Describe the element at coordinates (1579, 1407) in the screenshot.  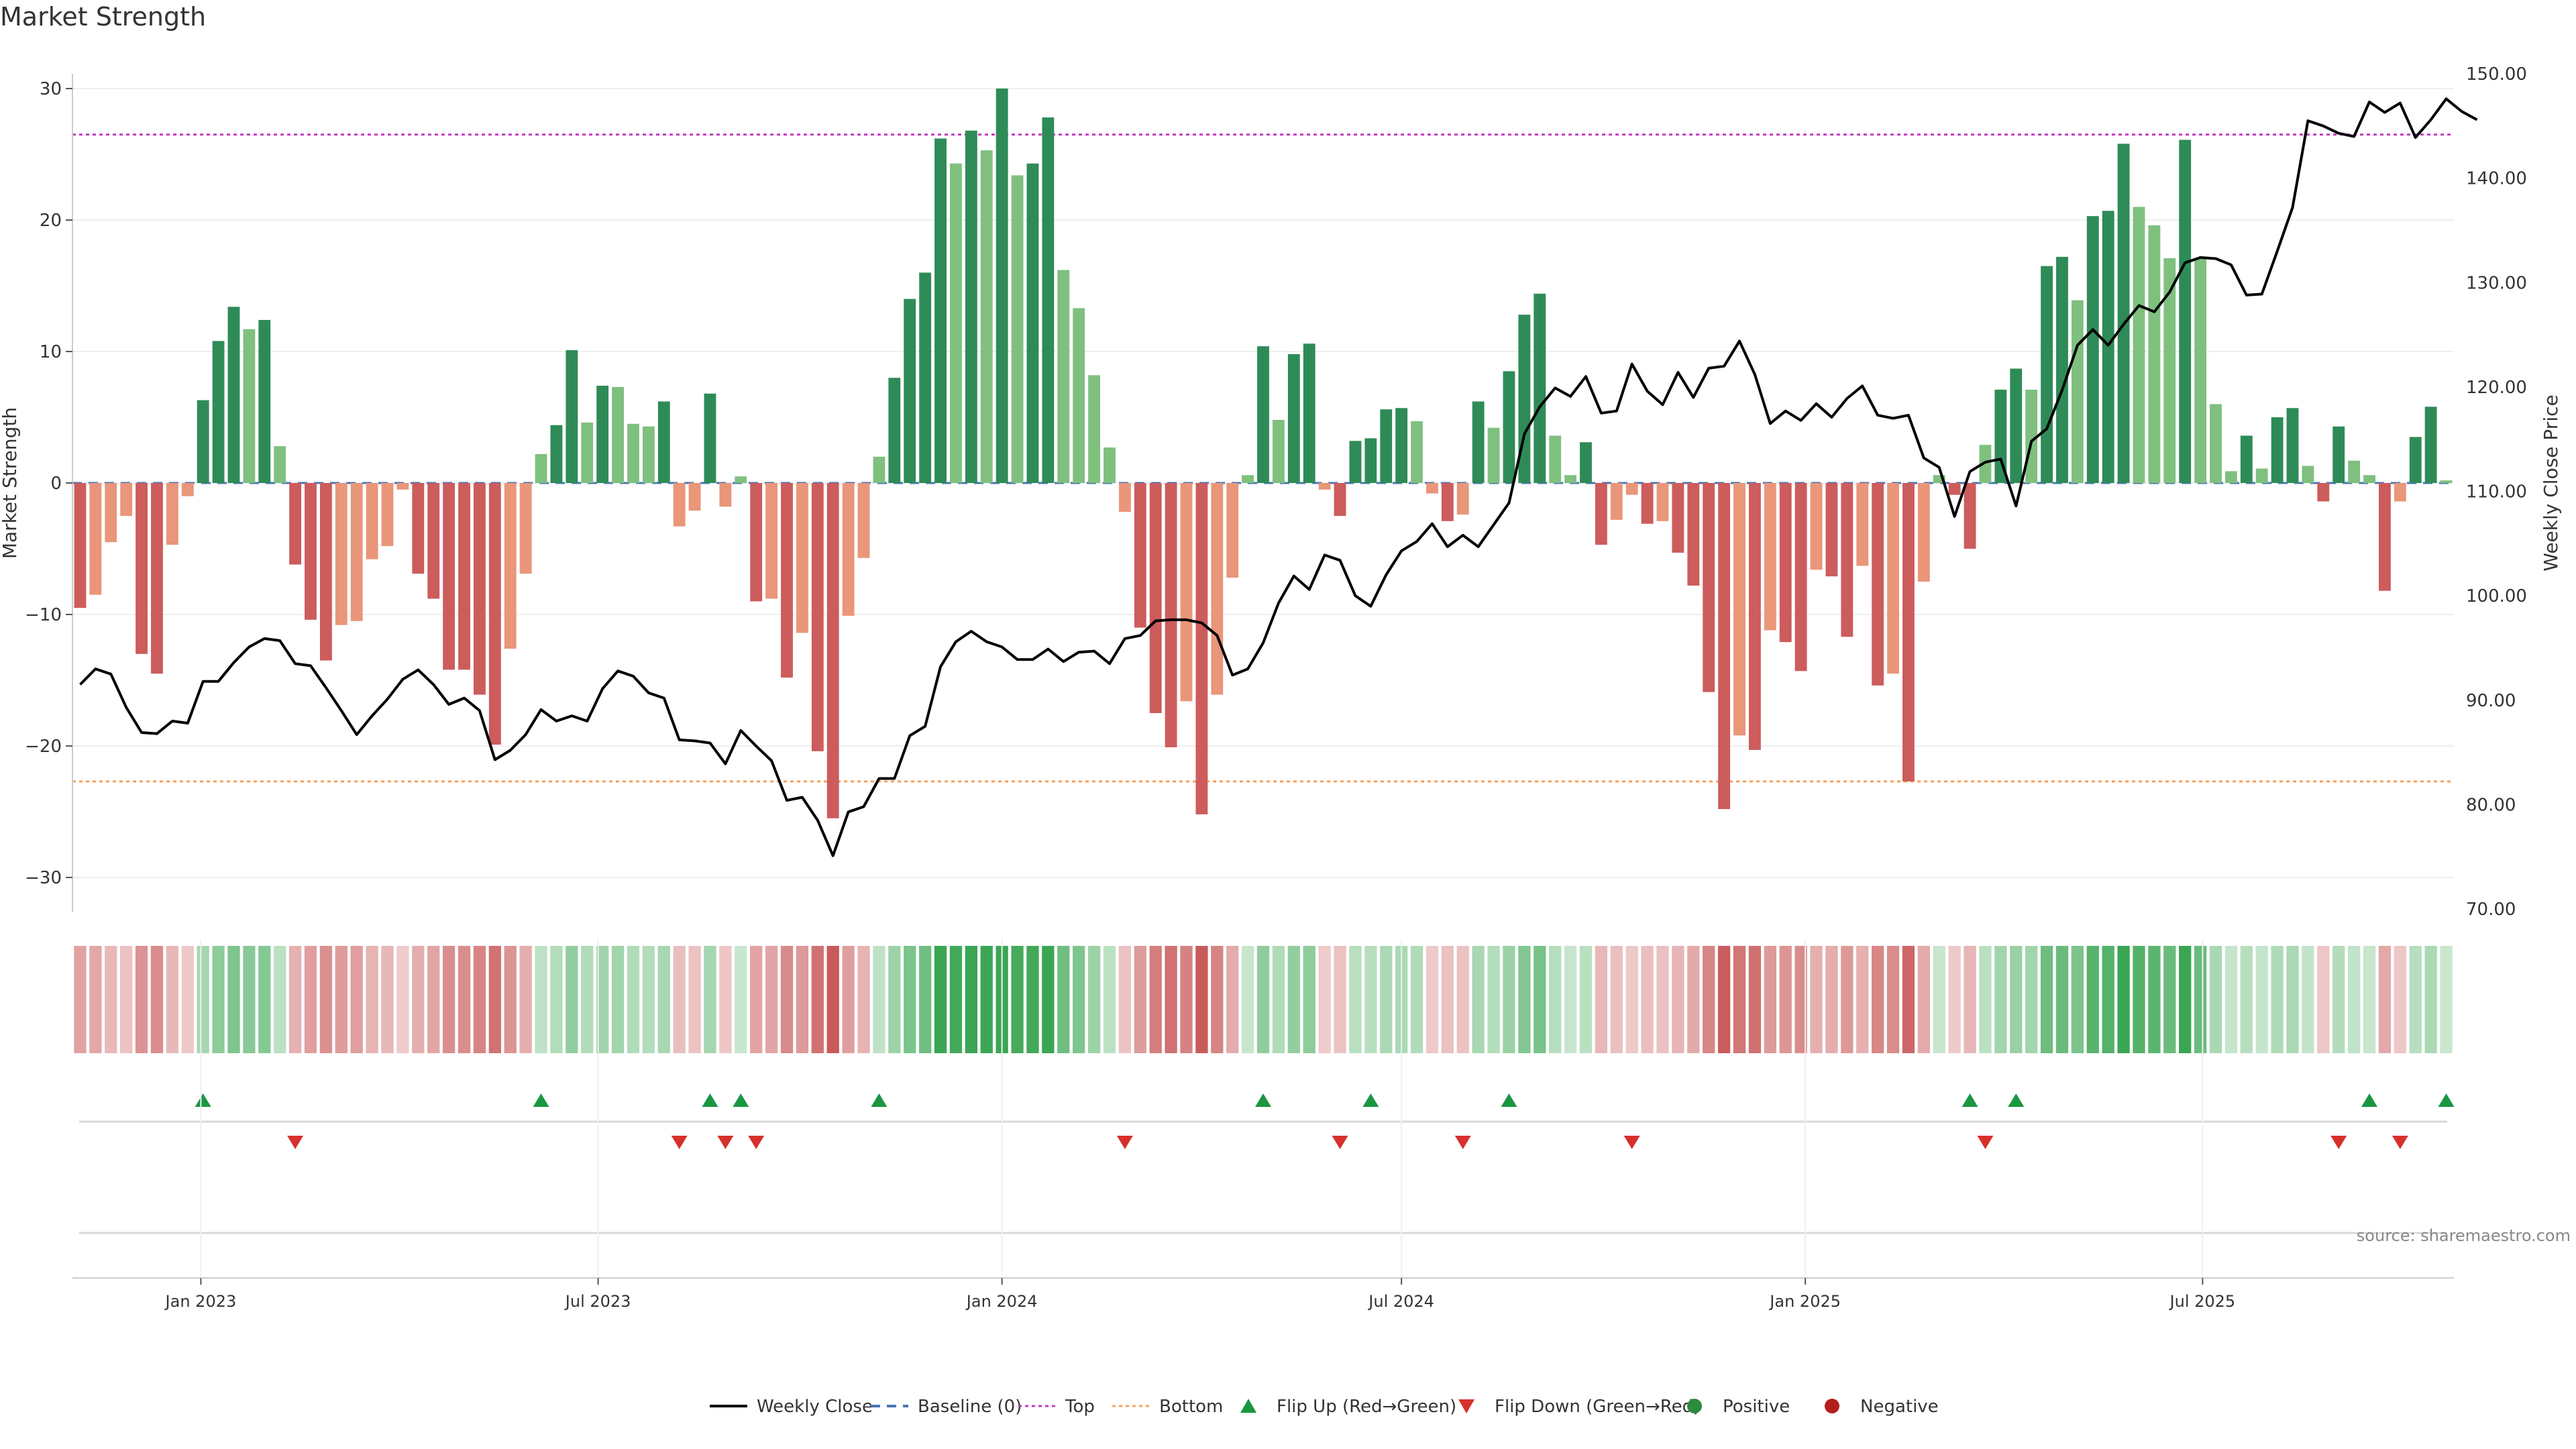
I see `legend-item: Flip Down (Green→Red)` at that location.